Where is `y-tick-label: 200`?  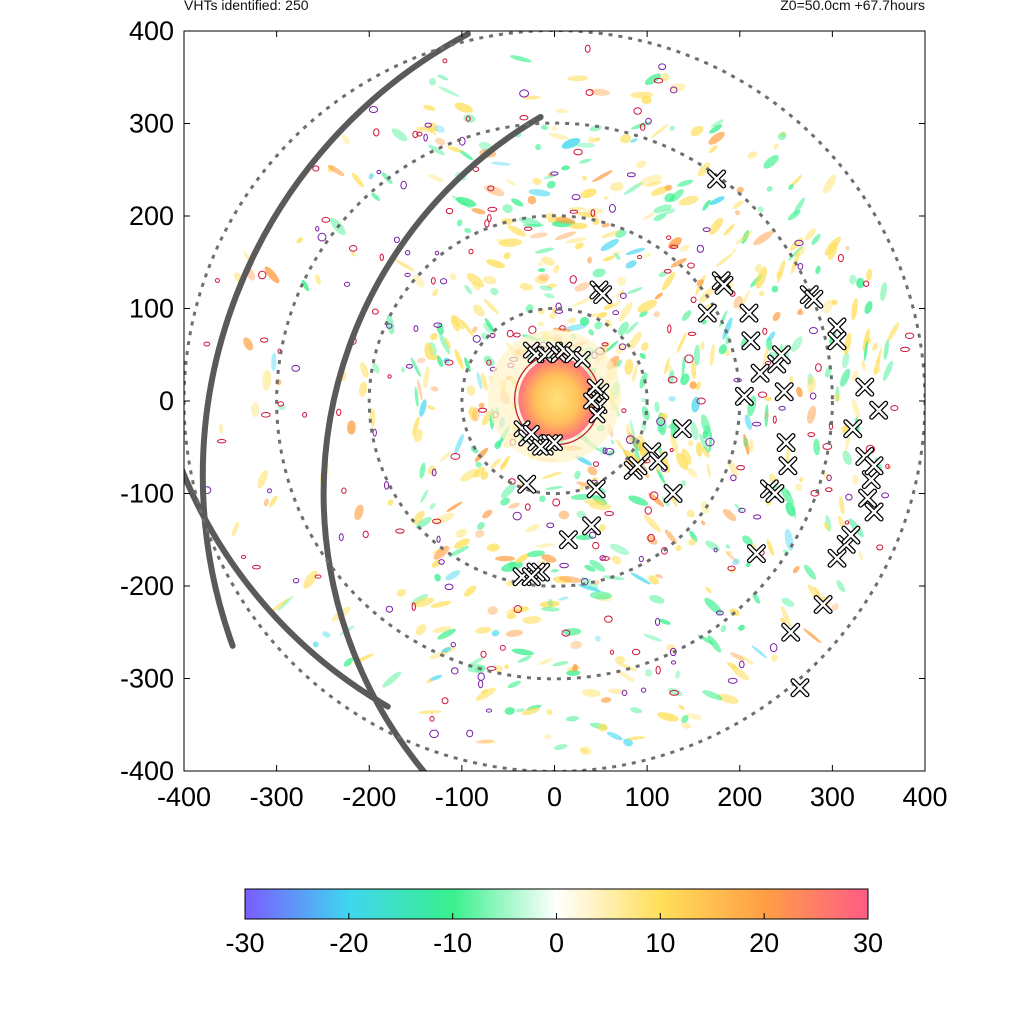 y-tick-label: 200 is located at coordinates (151, 216).